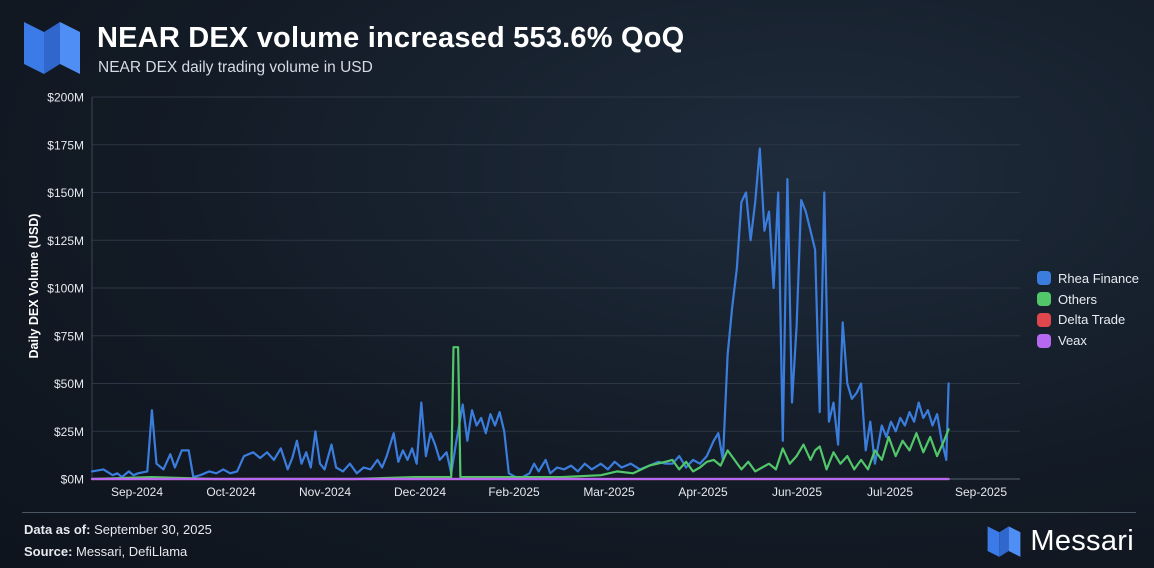 The width and height of the screenshot is (1154, 568). What do you see at coordinates (797, 492) in the screenshot?
I see `x-tick-label: Jun-2025` at bounding box center [797, 492].